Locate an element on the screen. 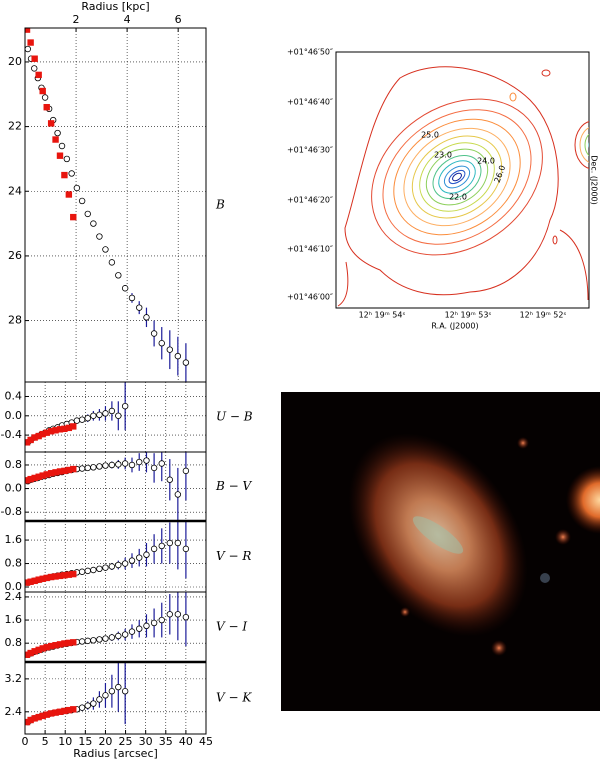  panel: 1.6 0.8 0.0 V − R is located at coordinates (128, 556).